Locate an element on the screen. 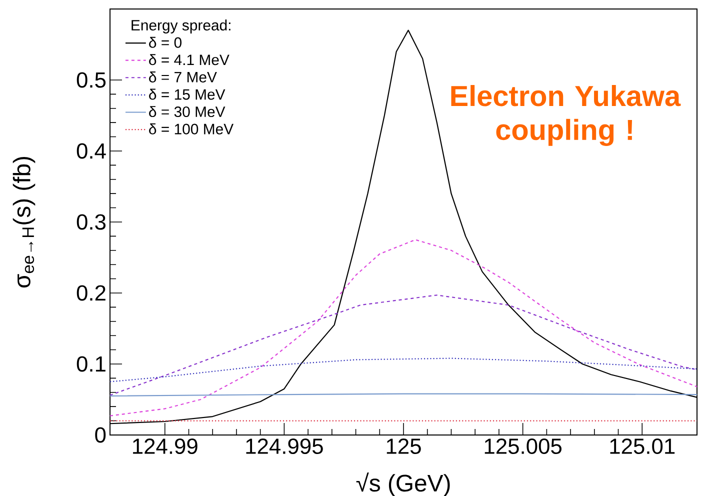 The image size is (706, 496). y-tick-label: 0.1 is located at coordinates (91, 364).